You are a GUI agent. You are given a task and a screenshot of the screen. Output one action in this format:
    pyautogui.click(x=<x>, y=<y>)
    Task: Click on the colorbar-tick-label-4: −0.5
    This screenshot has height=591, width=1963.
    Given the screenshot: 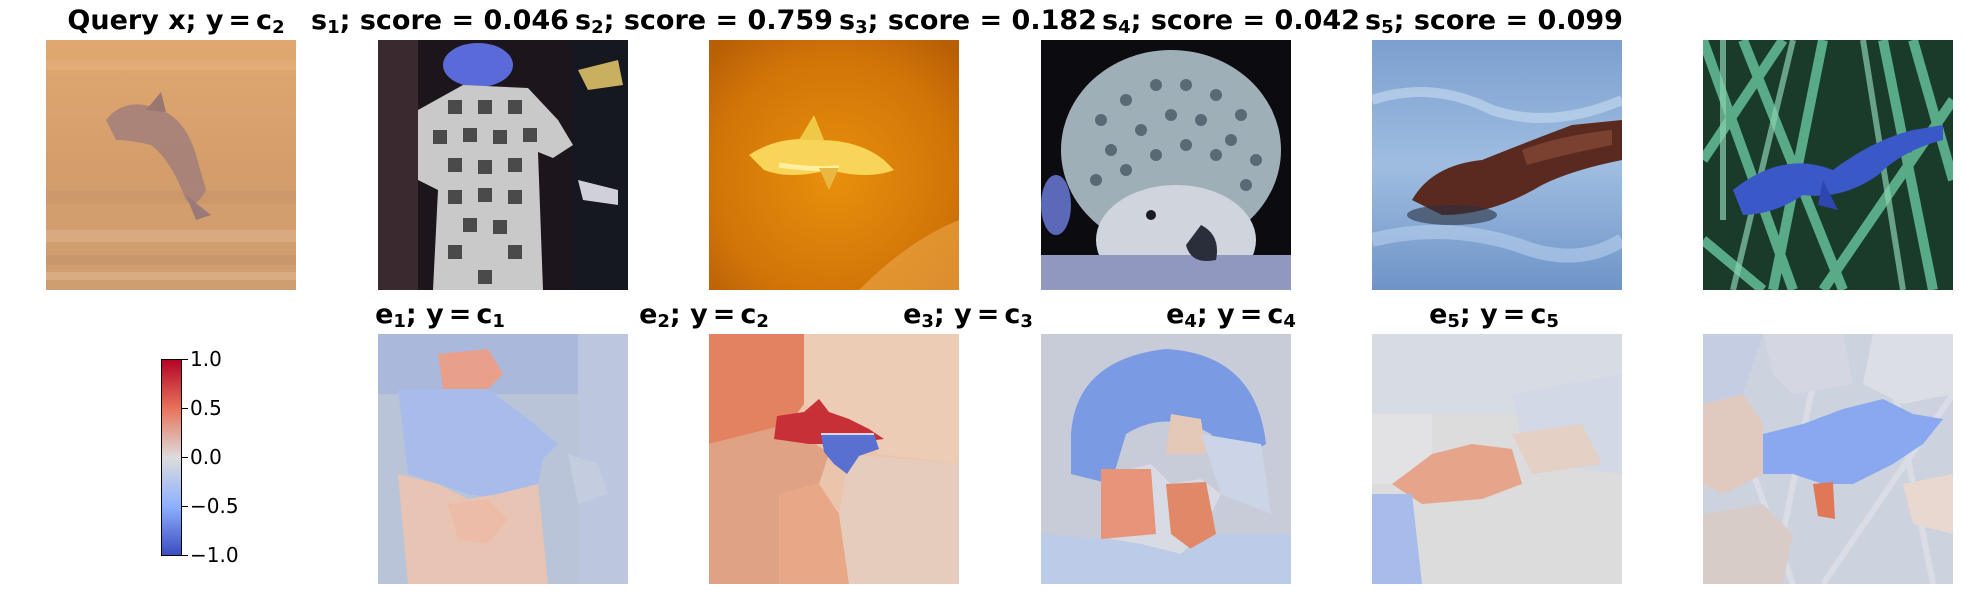 What is the action you would take?
    pyautogui.click(x=214, y=506)
    